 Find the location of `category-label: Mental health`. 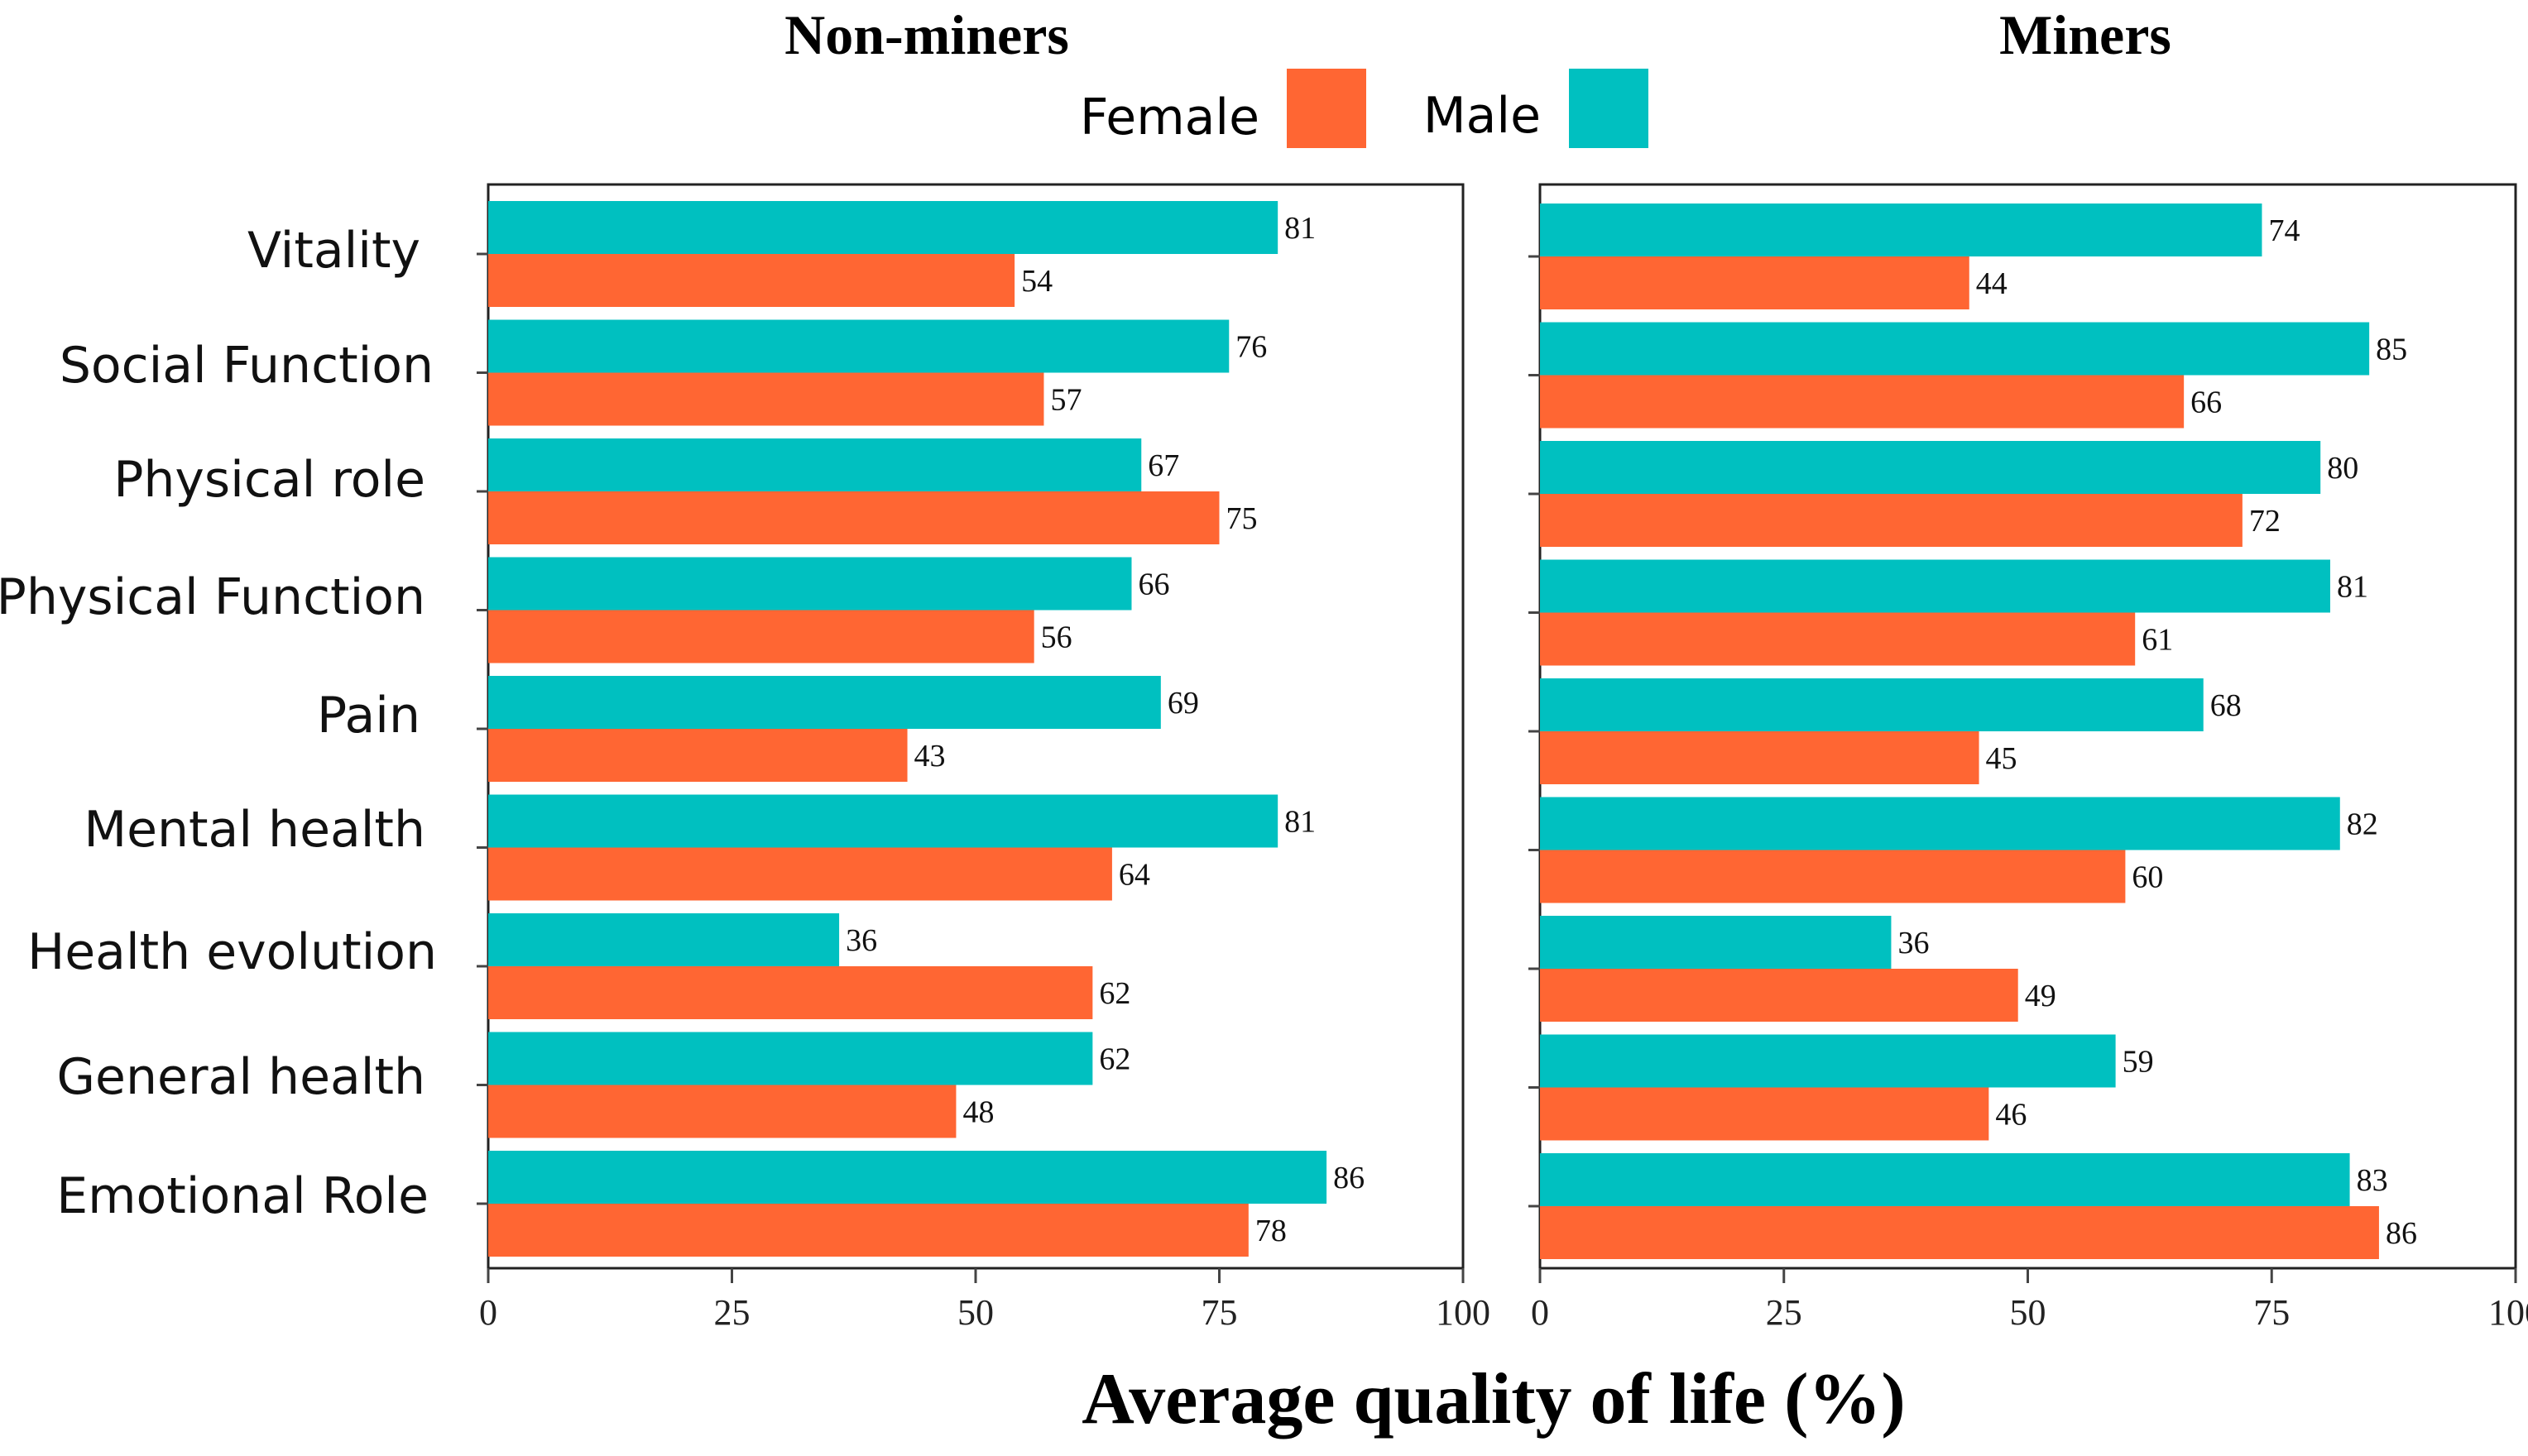

category-label: Mental health is located at coordinates (254, 830).